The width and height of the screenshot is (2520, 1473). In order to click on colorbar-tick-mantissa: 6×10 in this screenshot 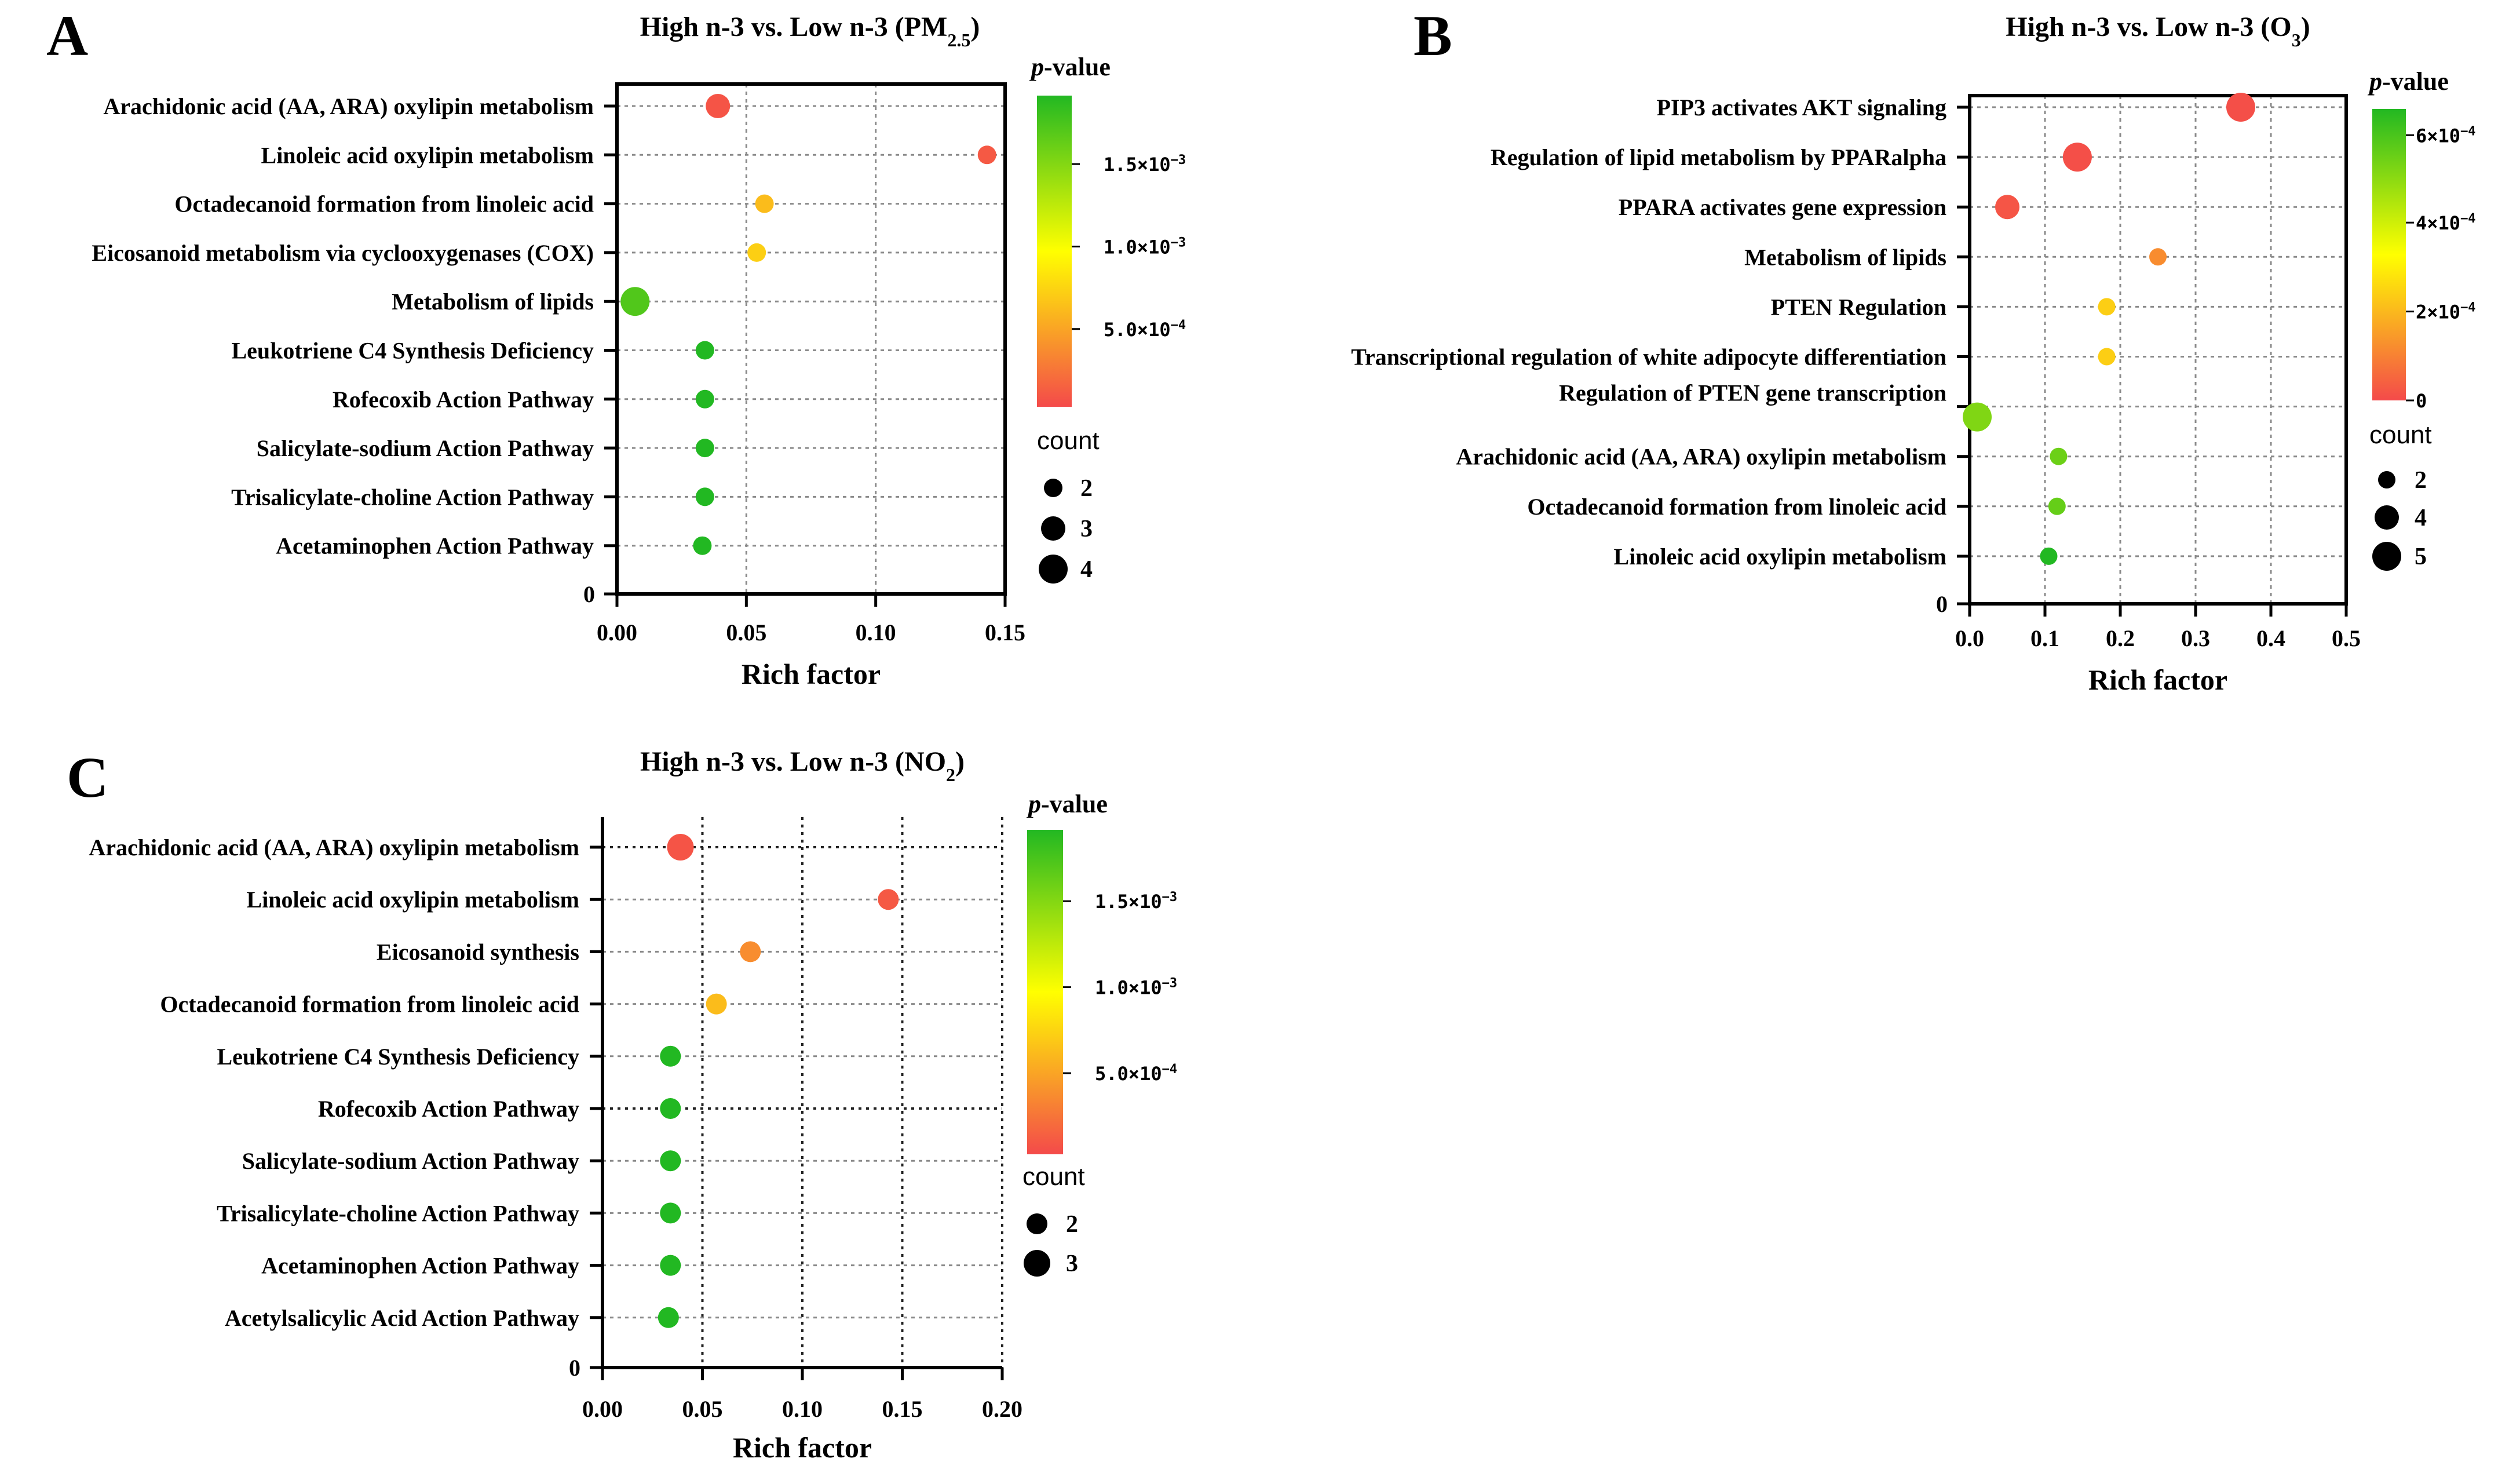, I will do `click(2438, 136)`.